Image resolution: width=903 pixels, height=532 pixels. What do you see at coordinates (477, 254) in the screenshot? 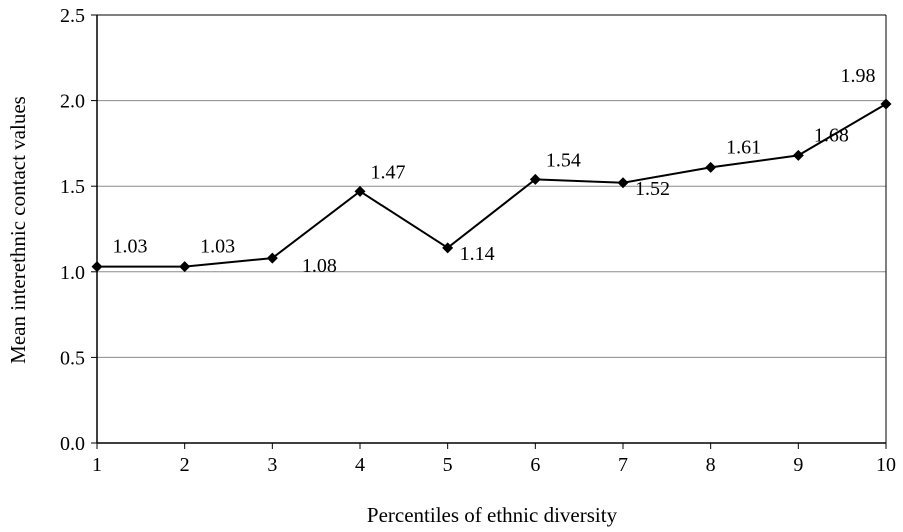
I see `data-label: 1.14` at bounding box center [477, 254].